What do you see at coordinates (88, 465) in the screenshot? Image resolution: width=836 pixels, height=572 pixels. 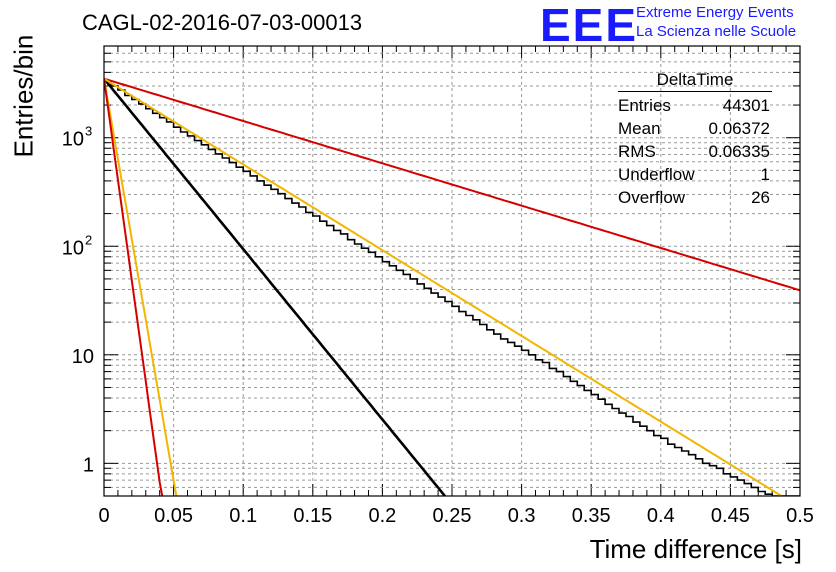 I see `y-tick-label: 1` at bounding box center [88, 465].